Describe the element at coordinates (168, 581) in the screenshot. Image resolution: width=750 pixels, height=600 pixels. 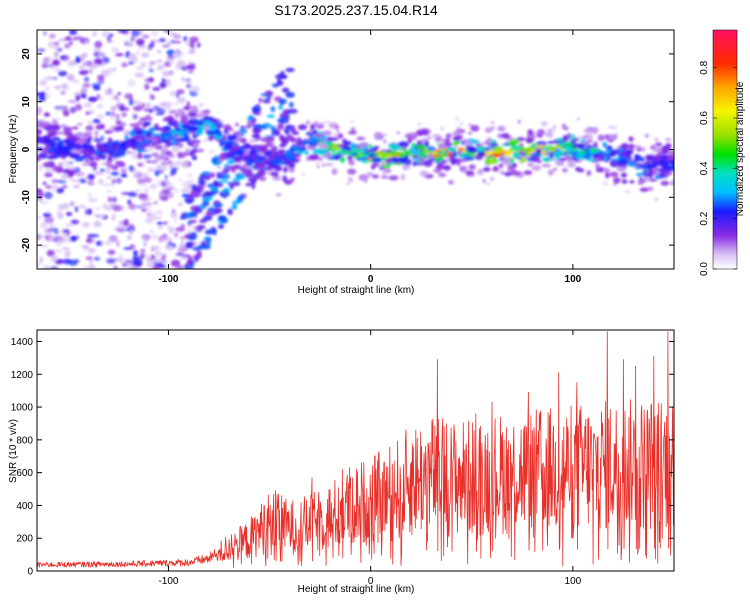
I see `x-tick-label: -100` at that location.